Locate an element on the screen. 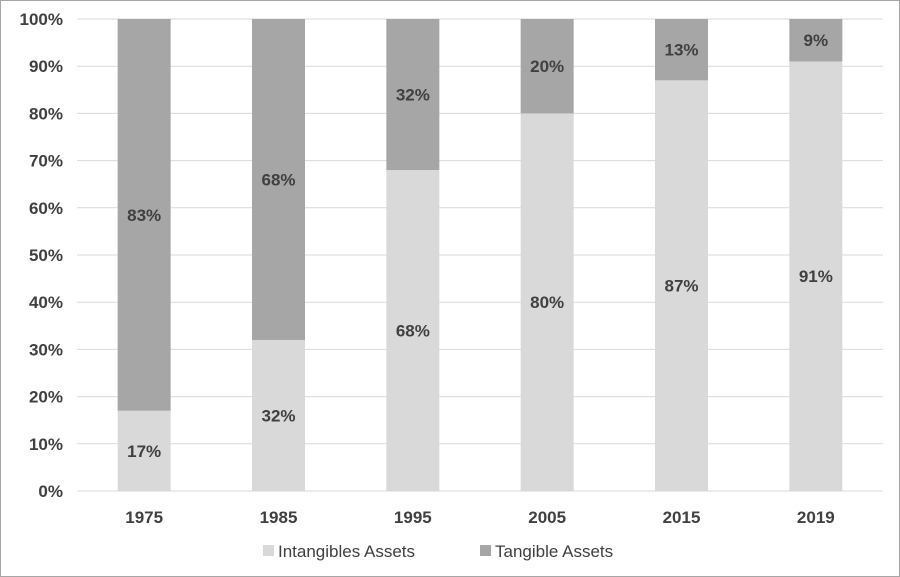 The image size is (900, 577). data-label: 91% is located at coordinates (816, 276).